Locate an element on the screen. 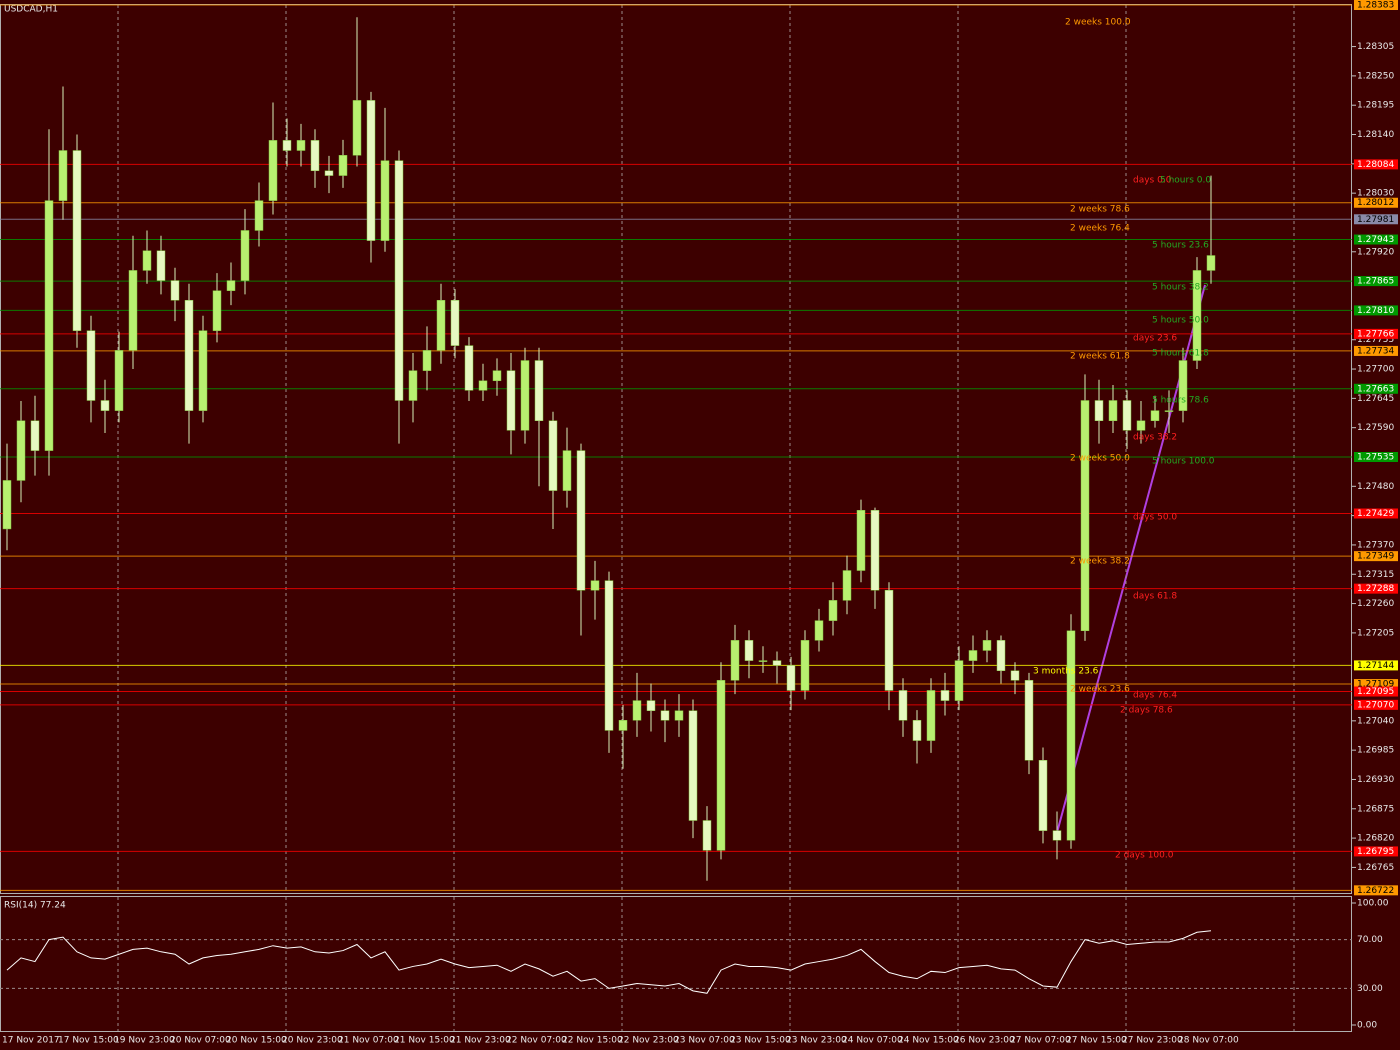 The width and height of the screenshot is (1400, 1050). level-annotation: 5 hours 100.0 is located at coordinates (1183, 462).